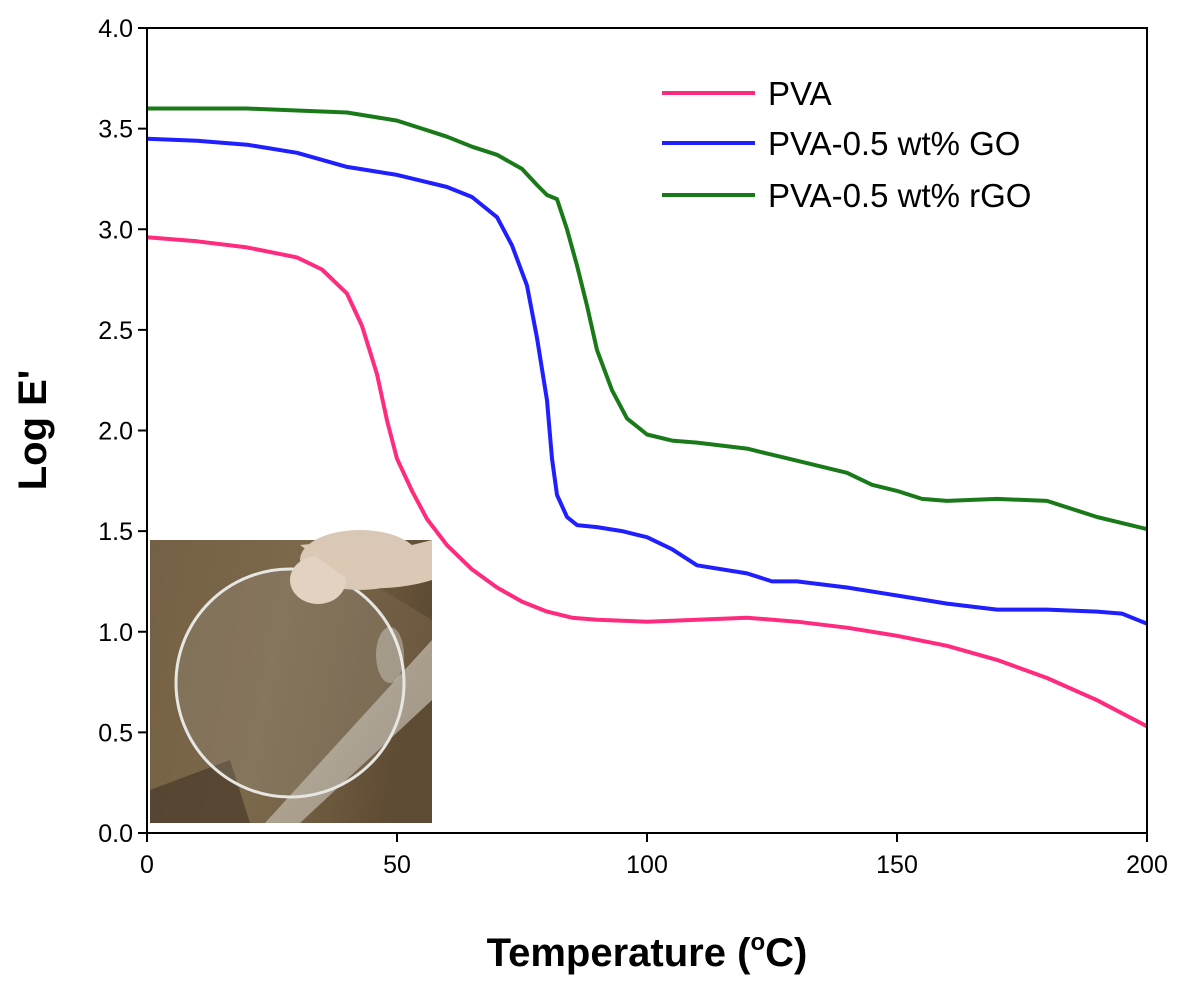 This screenshot has width=1182, height=986. What do you see at coordinates (147, 865) in the screenshot?
I see `x-tick-label: 0` at bounding box center [147, 865].